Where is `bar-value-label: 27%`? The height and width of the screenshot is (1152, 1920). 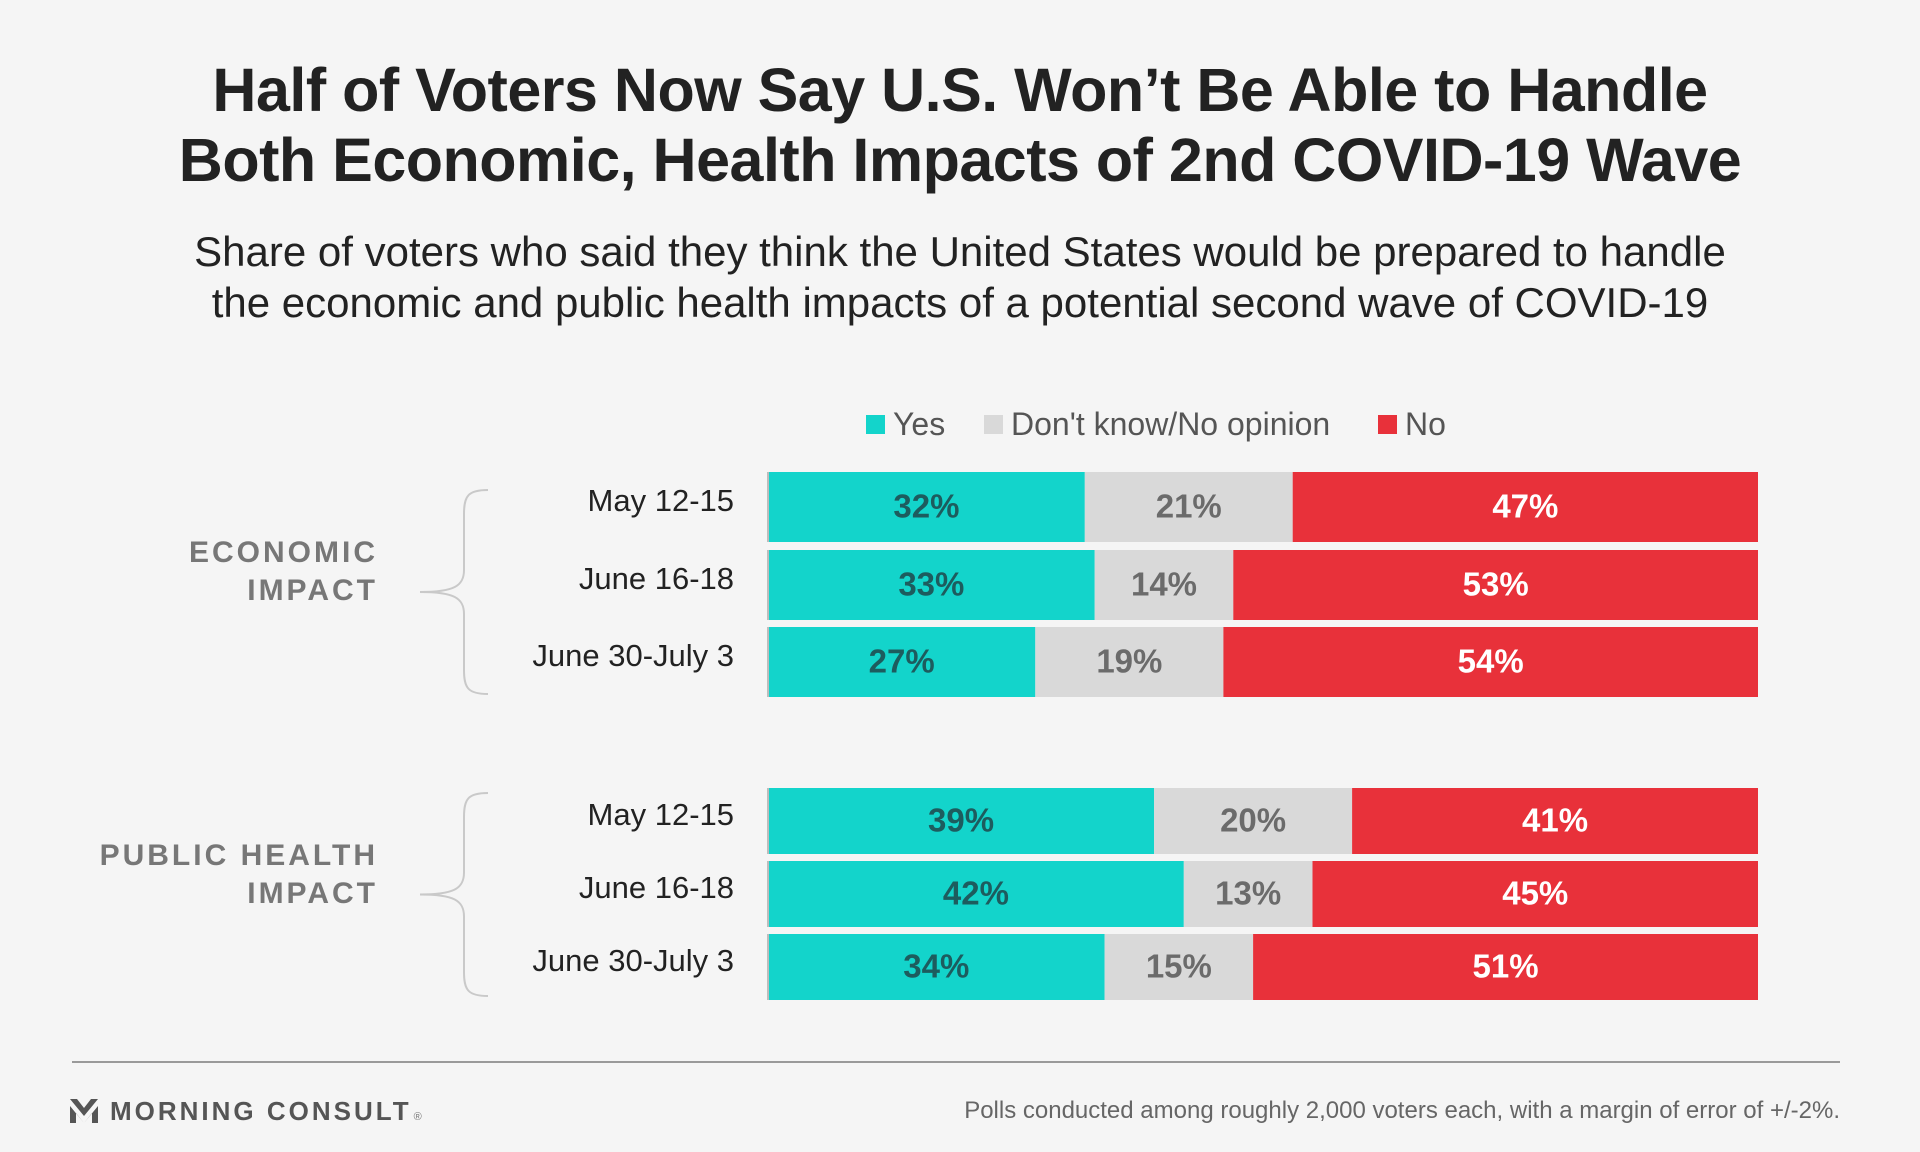 bar-value-label: 27% is located at coordinates (902, 661).